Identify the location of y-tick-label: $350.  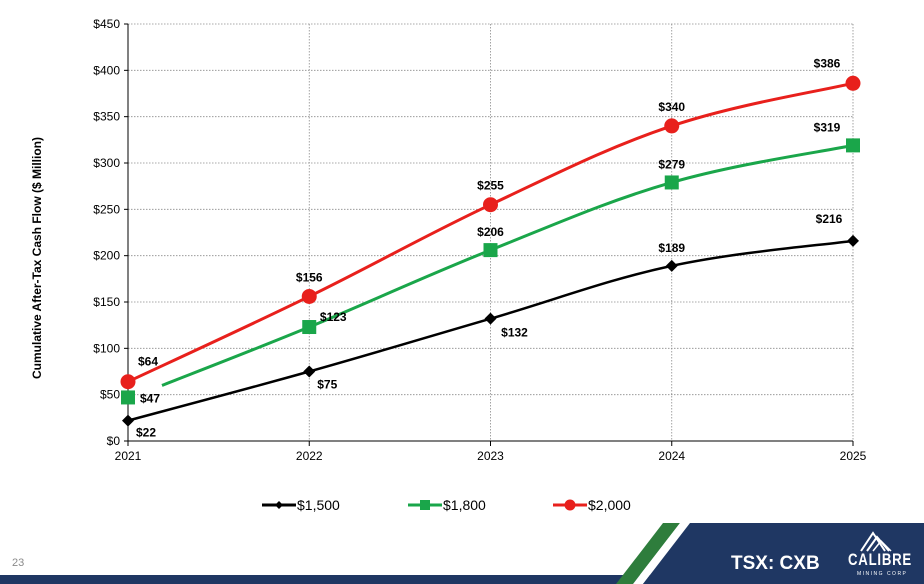
(106, 117).